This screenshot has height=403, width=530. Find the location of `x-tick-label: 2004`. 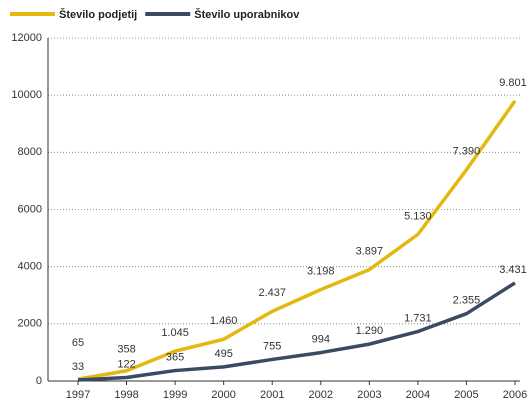

x-tick-label: 2004 is located at coordinates (418, 395).